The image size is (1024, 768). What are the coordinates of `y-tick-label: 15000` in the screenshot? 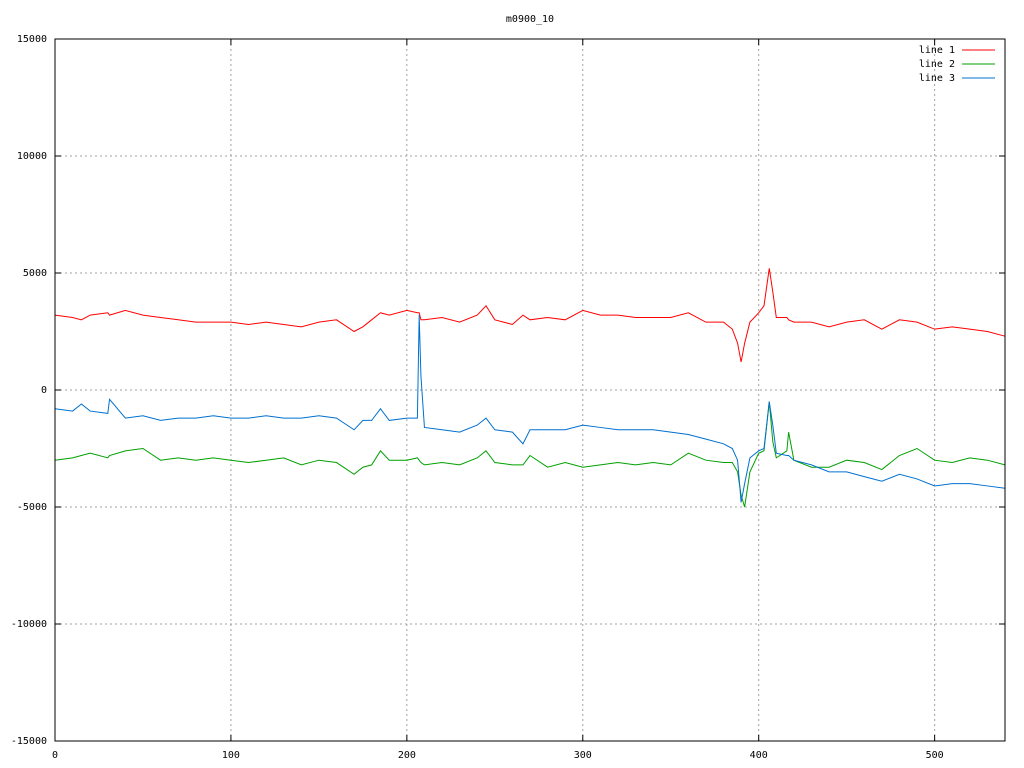 It's located at (32, 39).